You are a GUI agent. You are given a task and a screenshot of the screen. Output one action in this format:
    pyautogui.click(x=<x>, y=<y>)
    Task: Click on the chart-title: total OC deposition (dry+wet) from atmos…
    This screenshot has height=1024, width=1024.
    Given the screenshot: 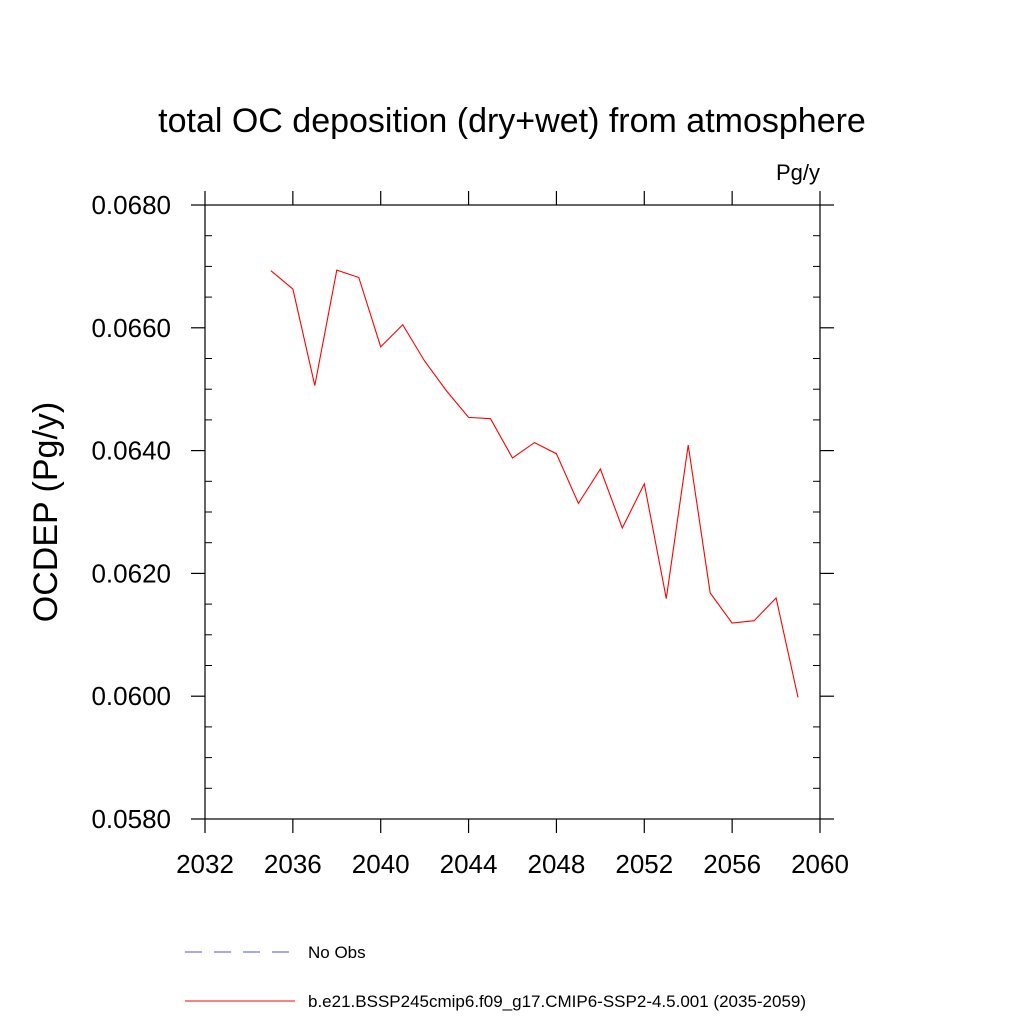 What is the action you would take?
    pyautogui.click(x=512, y=121)
    